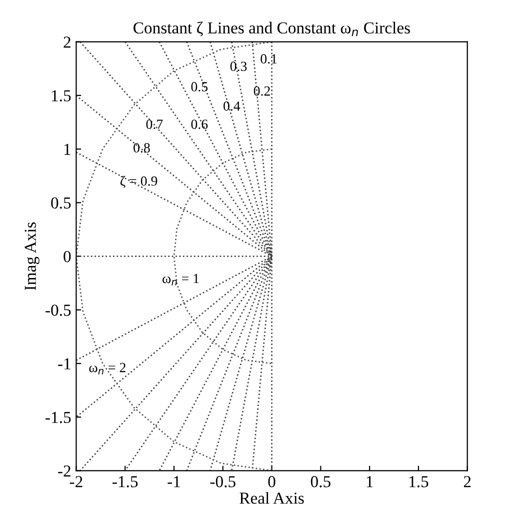 The width and height of the screenshot is (508, 523). I want to click on y-tick-label: 2, so click(67, 42).